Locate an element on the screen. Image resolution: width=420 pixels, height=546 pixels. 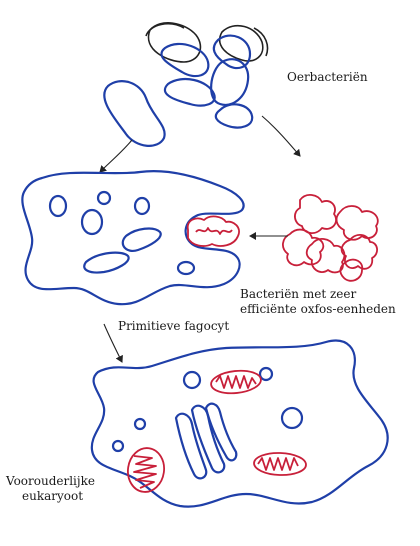
engulfed-bacterium is located at coordinates (213, 231).